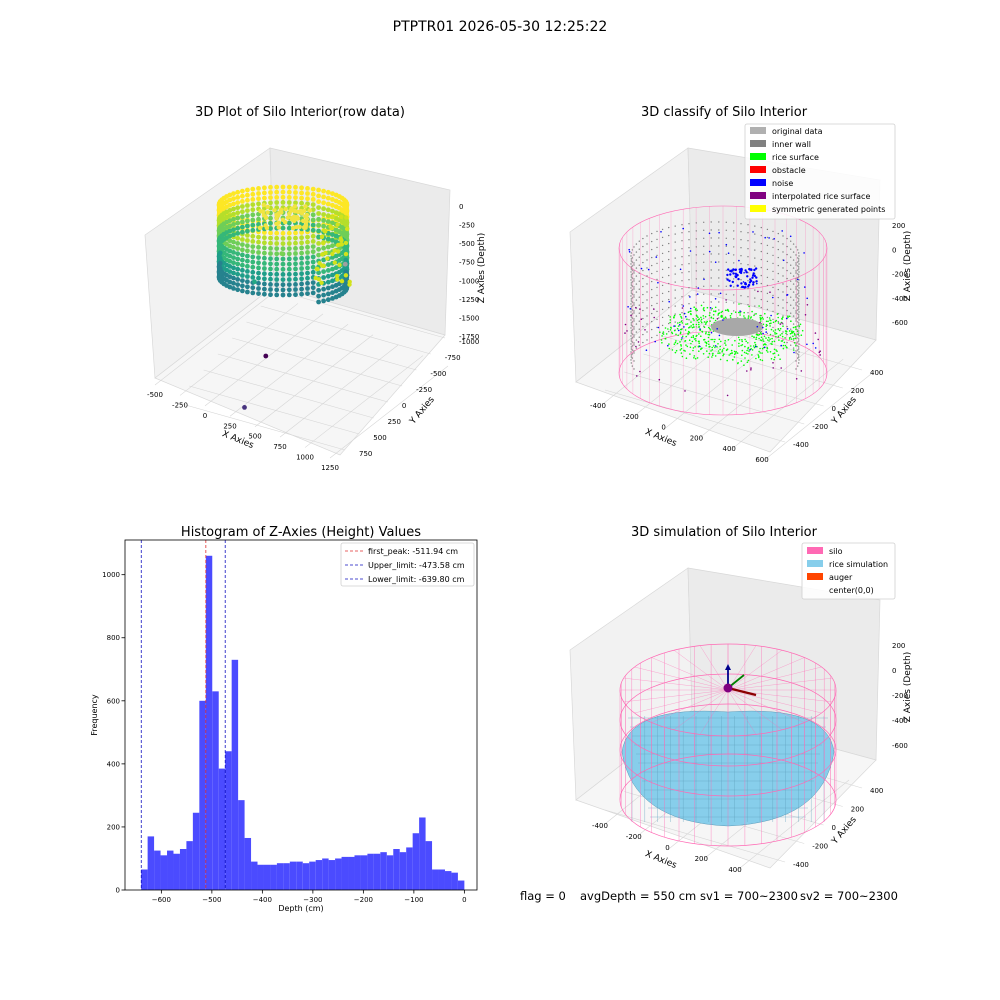 The width and height of the screenshot is (1000, 1000). What do you see at coordinates (416, 579) in the screenshot?
I see `hist-legend-label: Lower_limit: -639.80 cm` at bounding box center [416, 579].